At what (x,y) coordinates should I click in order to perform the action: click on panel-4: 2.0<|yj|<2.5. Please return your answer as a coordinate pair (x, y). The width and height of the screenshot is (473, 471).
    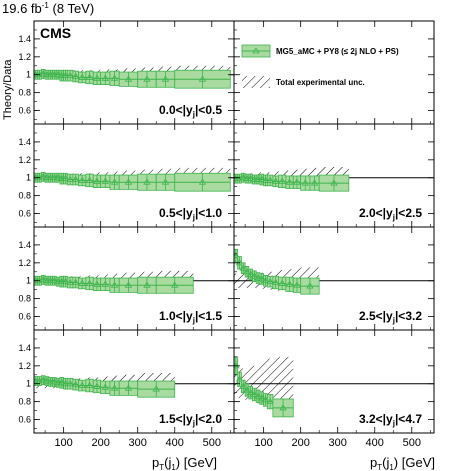
    Looking at the image, I should click on (334, 175).